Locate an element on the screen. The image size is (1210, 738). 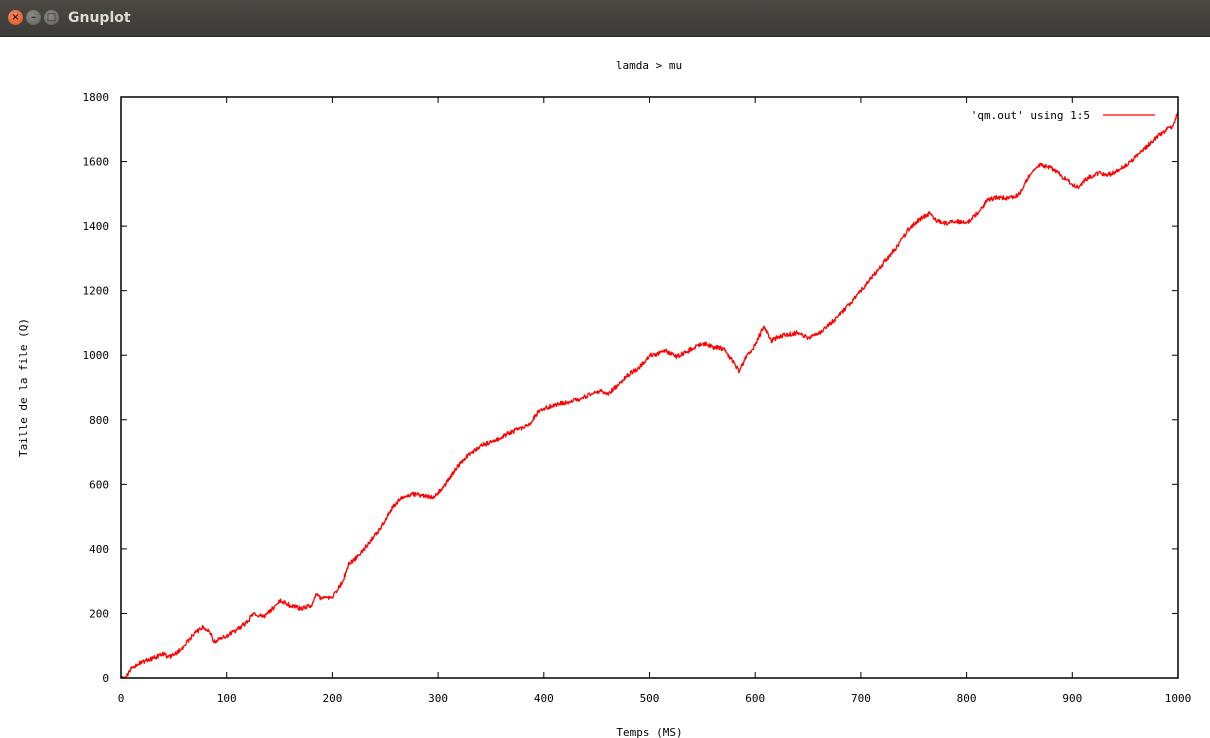
x-tick-label: 800 is located at coordinates (967, 698).